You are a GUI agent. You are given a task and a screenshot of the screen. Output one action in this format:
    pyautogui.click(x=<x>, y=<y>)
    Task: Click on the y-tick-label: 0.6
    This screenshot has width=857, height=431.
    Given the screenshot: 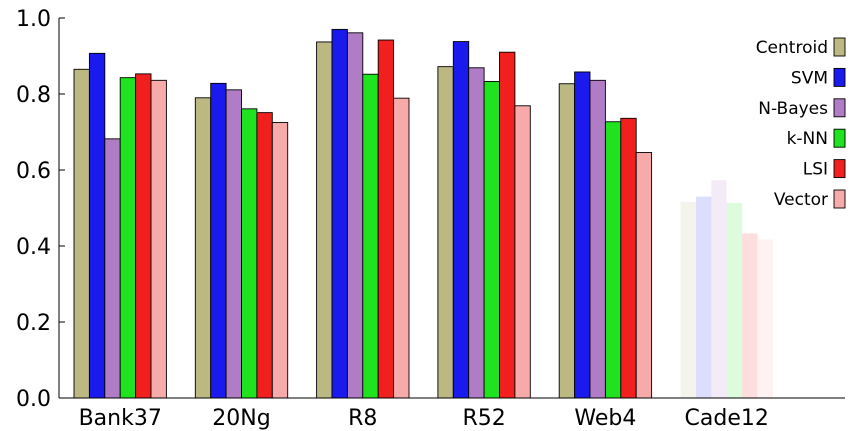 What is the action you would take?
    pyautogui.click(x=33, y=171)
    